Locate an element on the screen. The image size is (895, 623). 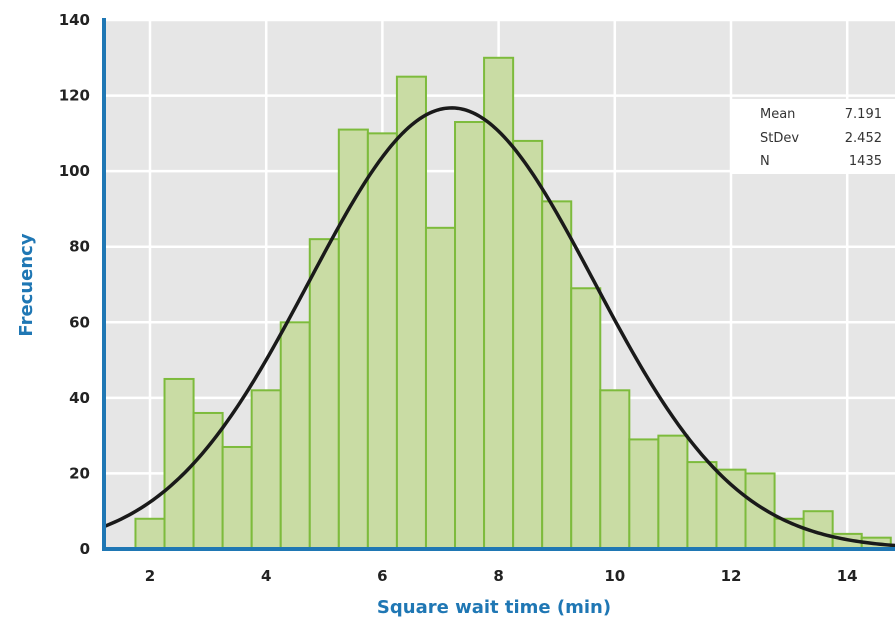
stats-mean-label: Mean is located at coordinates (777, 114).